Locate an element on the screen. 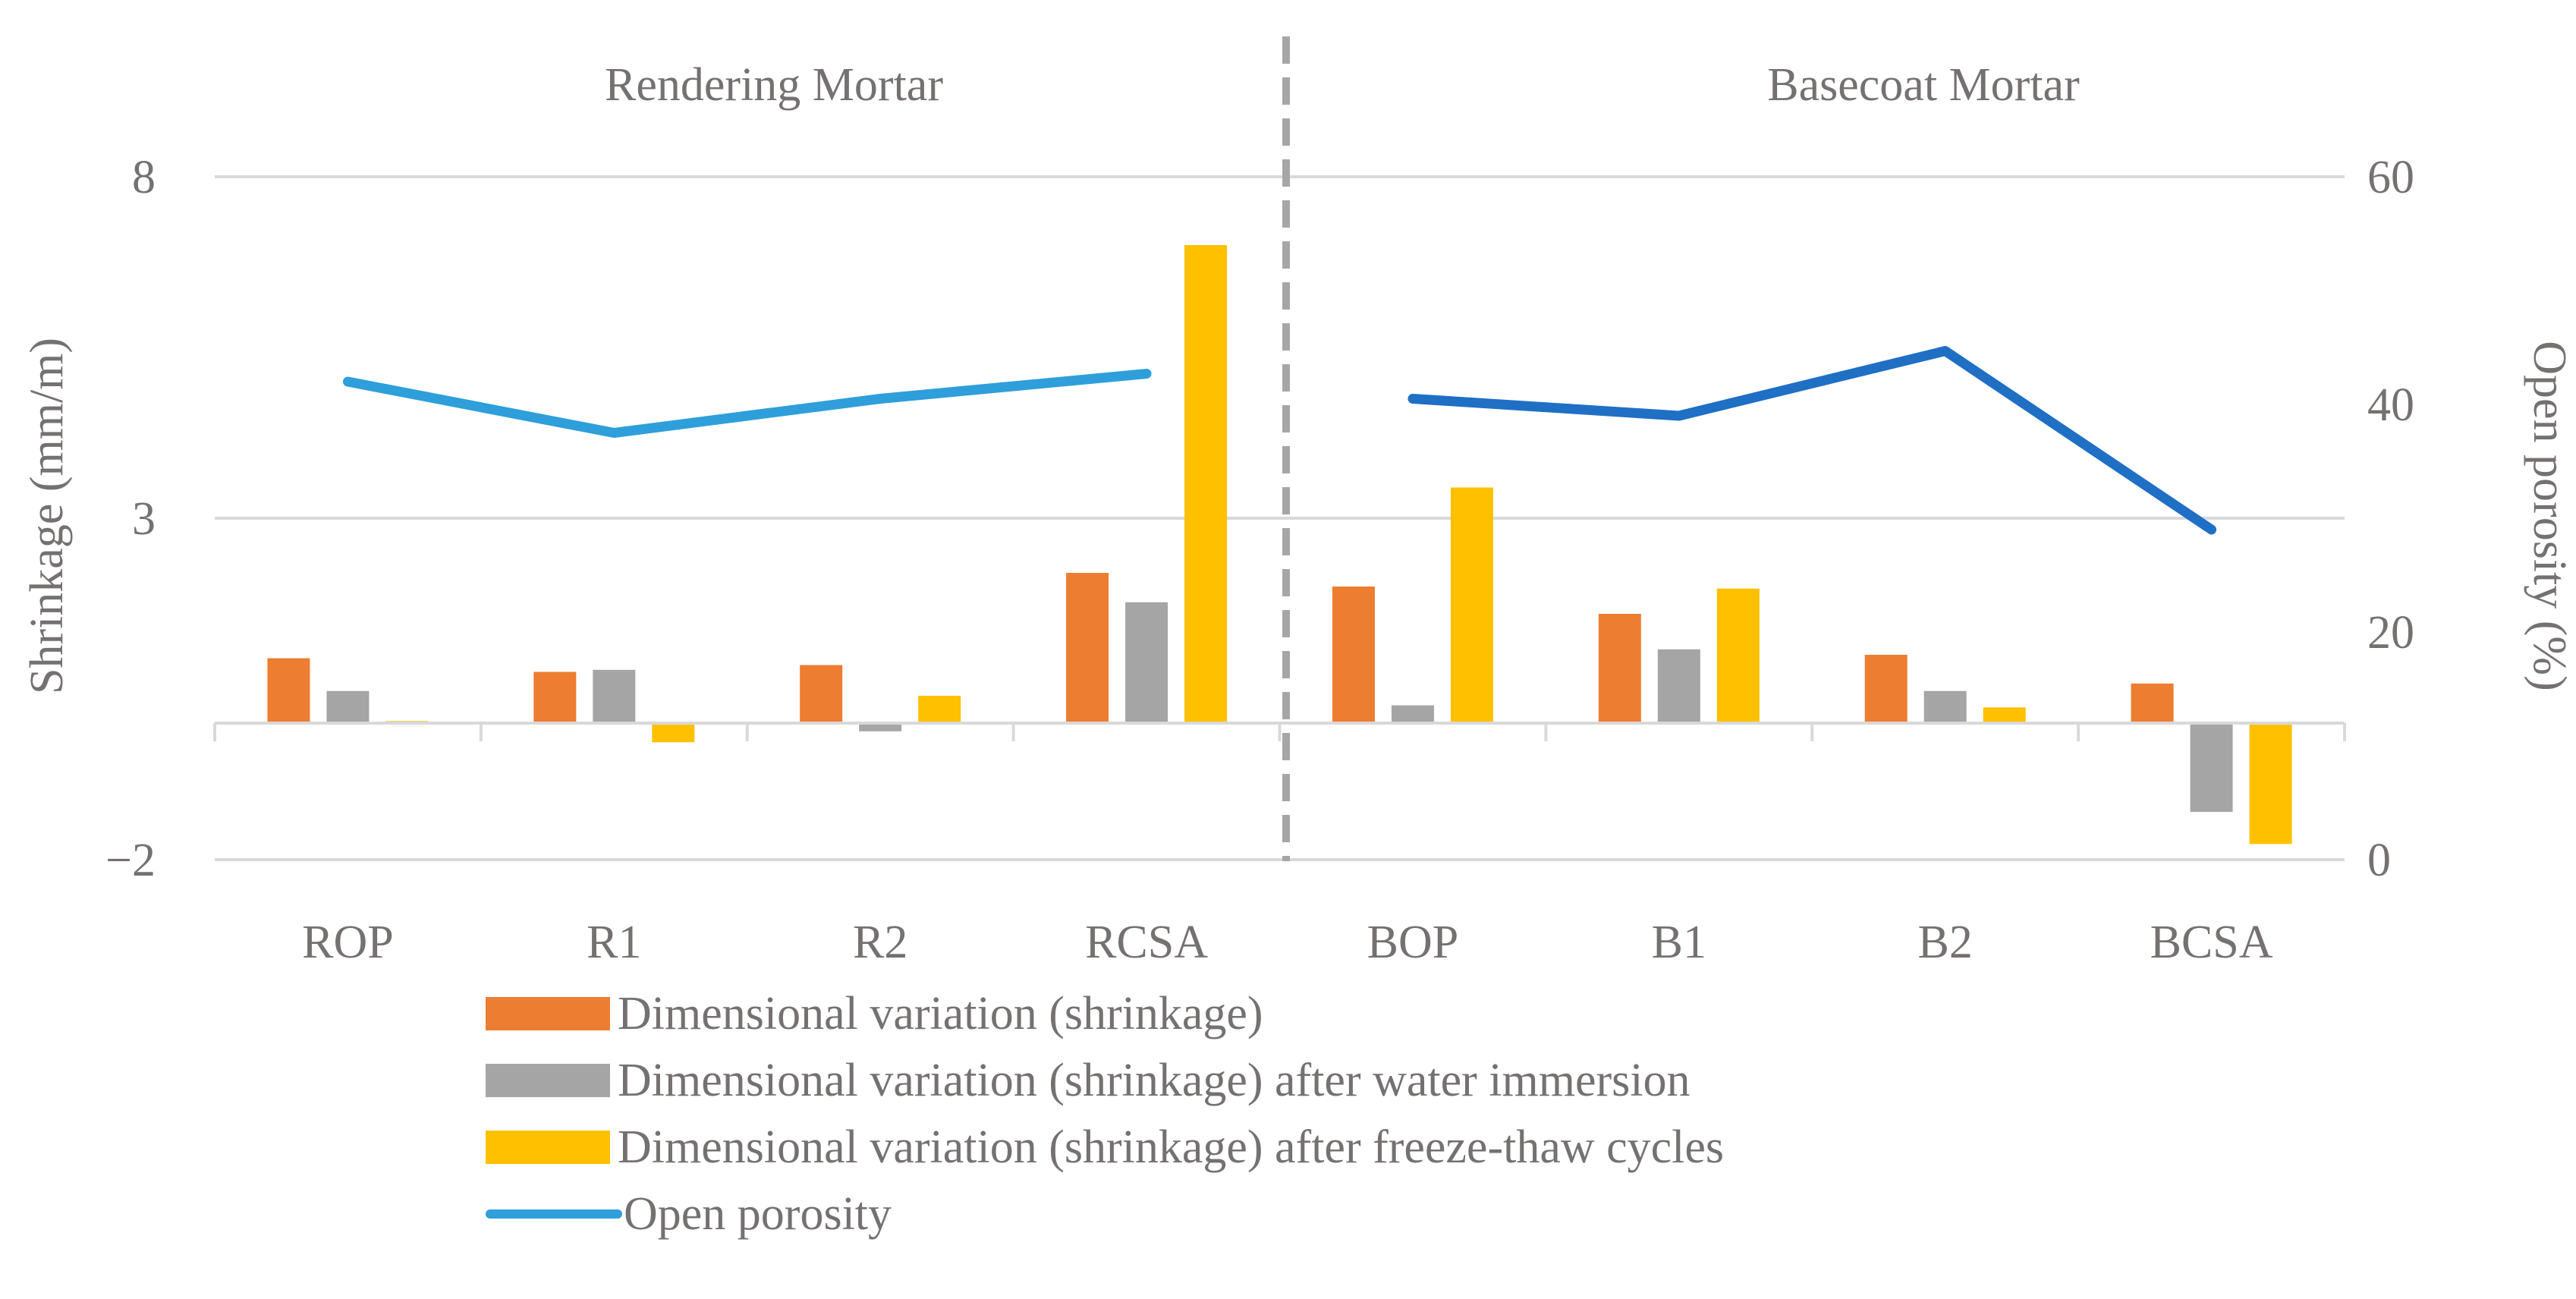 The height and width of the screenshot is (1299, 2576). legend-label-shrinkage: Dimensional variation (shrinkage) is located at coordinates (940, 1014).